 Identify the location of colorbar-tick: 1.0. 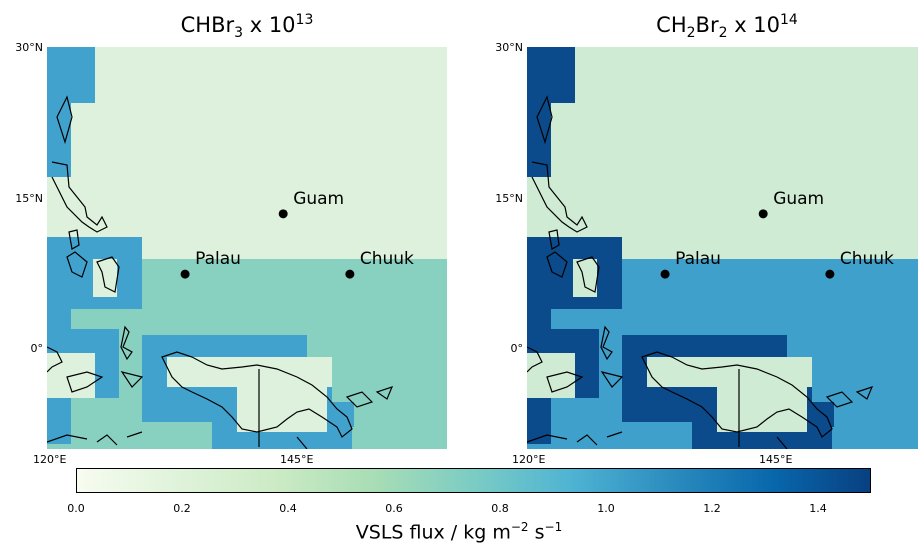
(606, 508).